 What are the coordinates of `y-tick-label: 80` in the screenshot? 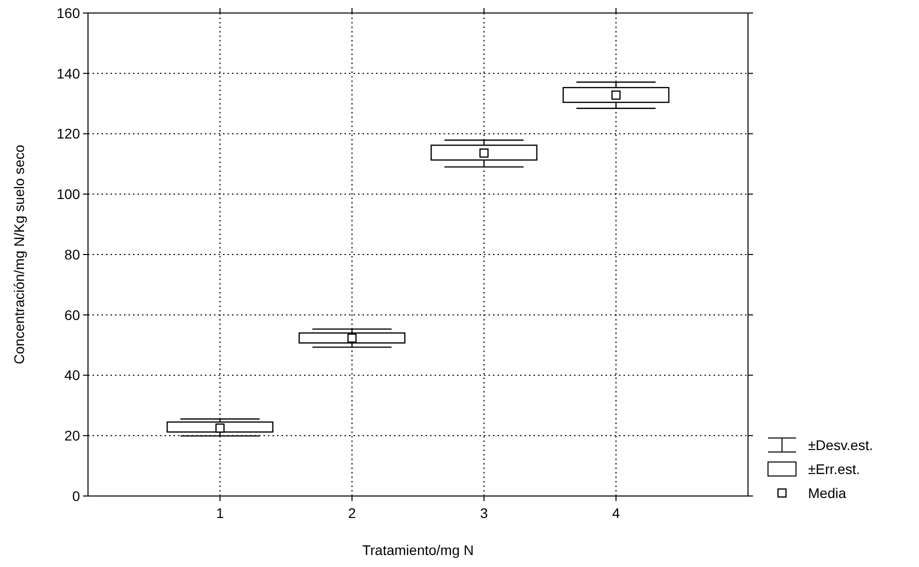 It's located at (72, 254).